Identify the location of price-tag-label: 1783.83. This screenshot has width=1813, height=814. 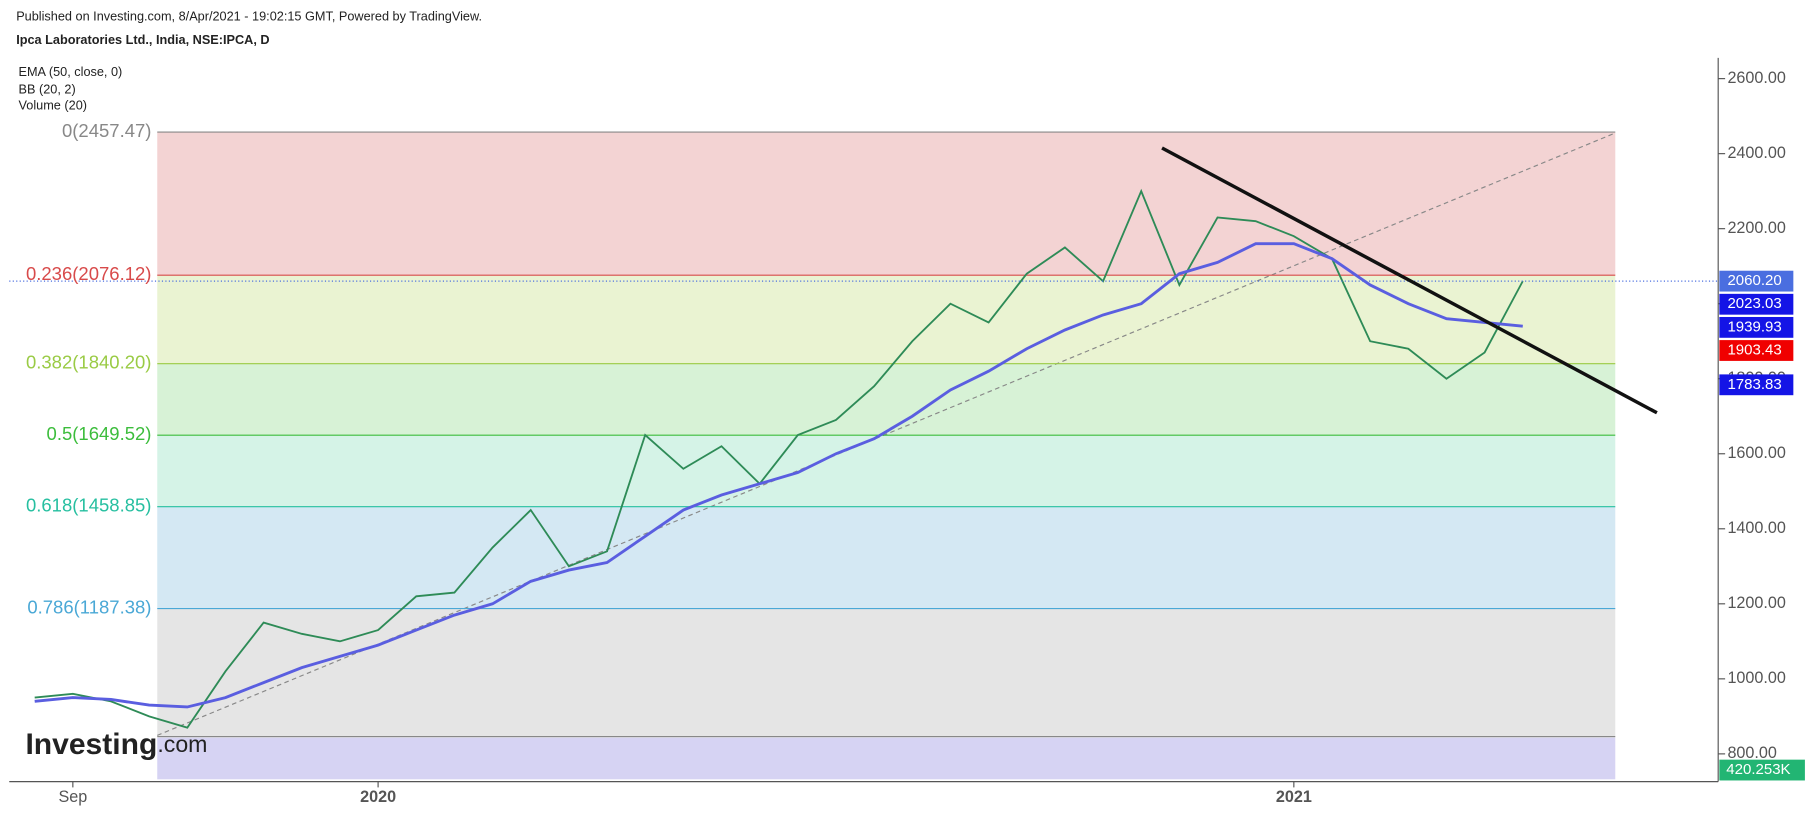
(1754, 384).